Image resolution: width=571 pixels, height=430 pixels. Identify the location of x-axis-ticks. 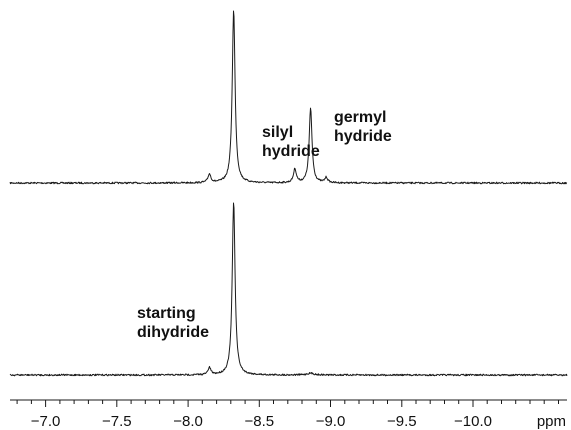
(287, 403).